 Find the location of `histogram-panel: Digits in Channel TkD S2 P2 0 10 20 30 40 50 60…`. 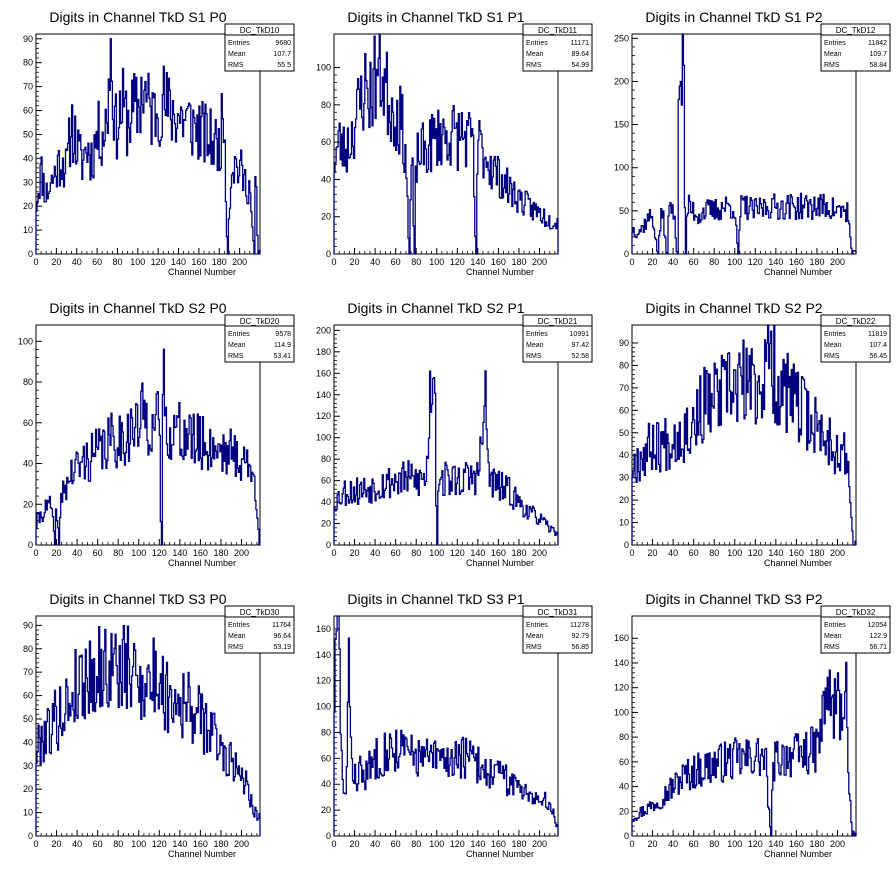

histogram-panel: Digits in Channel TkD S2 P2 0 10 20 30 40 50 60… is located at coordinates (745, 436).